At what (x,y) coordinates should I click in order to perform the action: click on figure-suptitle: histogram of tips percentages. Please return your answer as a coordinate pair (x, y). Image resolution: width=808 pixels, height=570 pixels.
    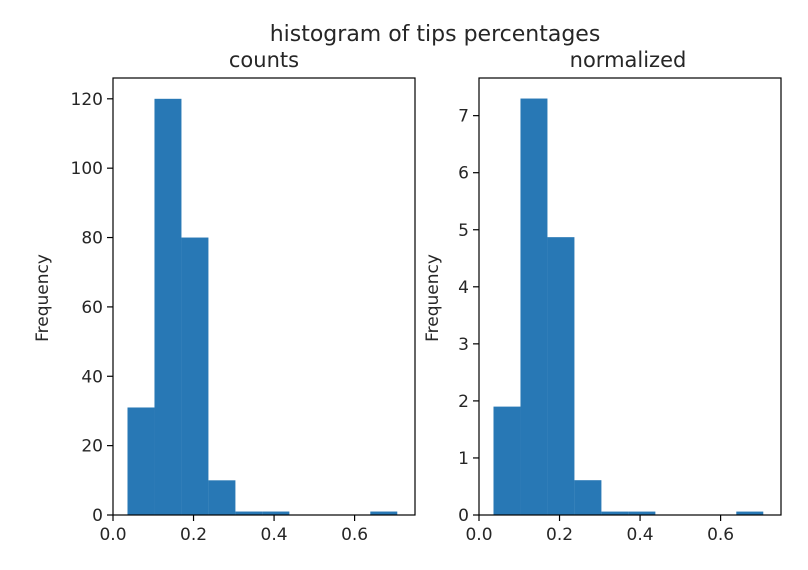
    Looking at the image, I should click on (435, 34).